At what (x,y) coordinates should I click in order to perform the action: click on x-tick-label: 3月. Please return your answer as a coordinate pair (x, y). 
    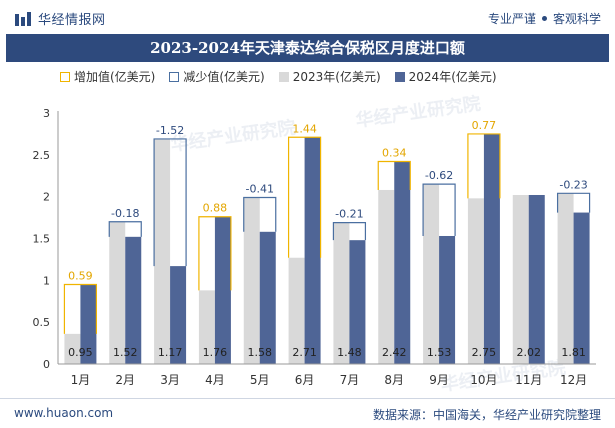
    Looking at the image, I should click on (170, 380).